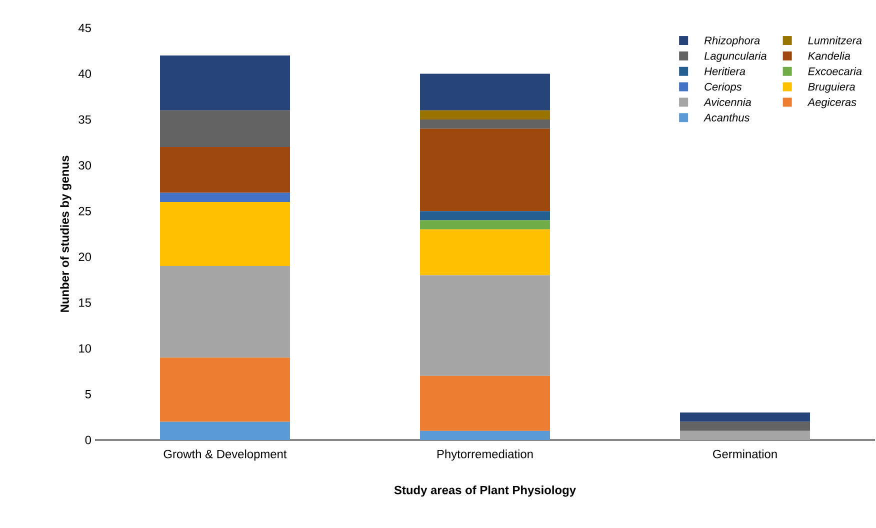  Describe the element at coordinates (485, 491) in the screenshot. I see `x-axis-title: Study areas of Plant Physiology` at that location.